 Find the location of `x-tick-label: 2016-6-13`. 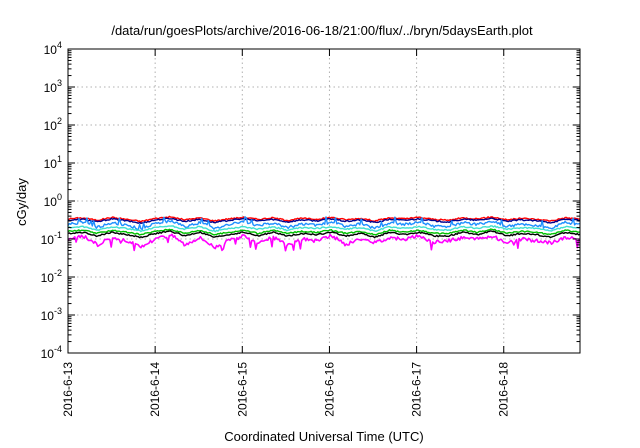

x-tick-label: 2016-6-13 is located at coordinates (68, 389).